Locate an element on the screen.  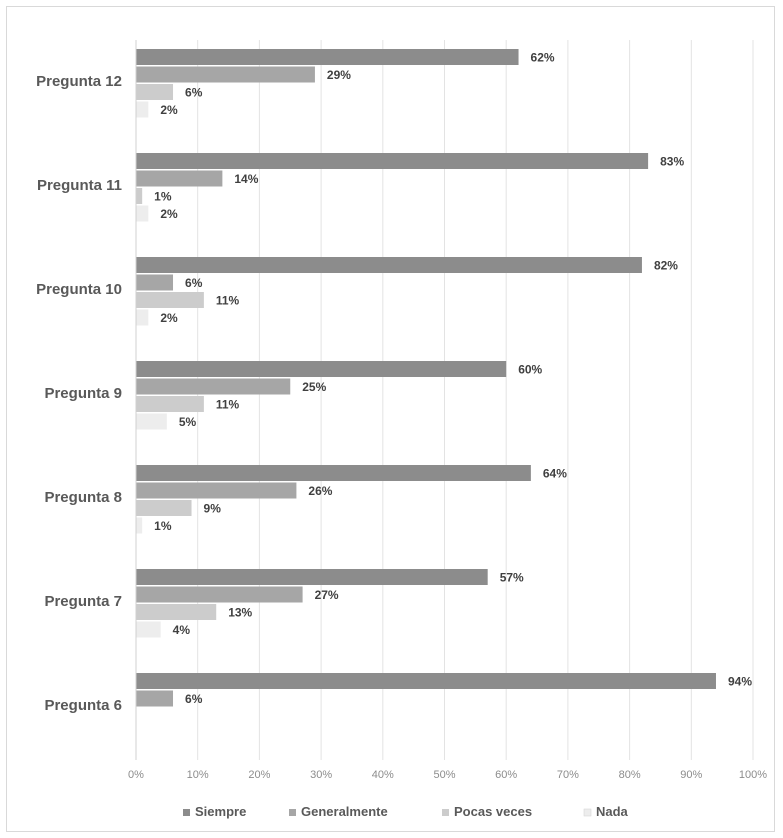
x-tick-label: 60% is located at coordinates (506, 775).